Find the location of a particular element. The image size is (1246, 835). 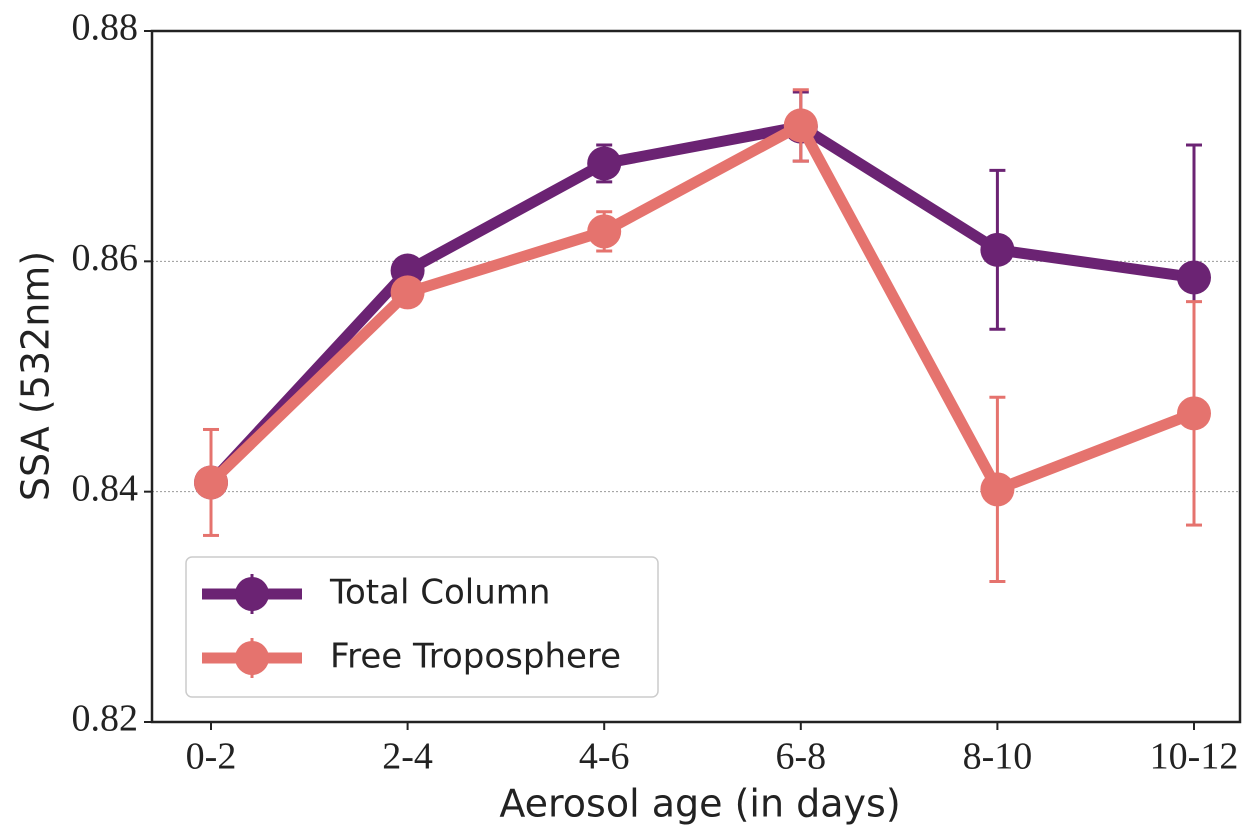

x-tick-label: 8-10 is located at coordinates (998, 757).